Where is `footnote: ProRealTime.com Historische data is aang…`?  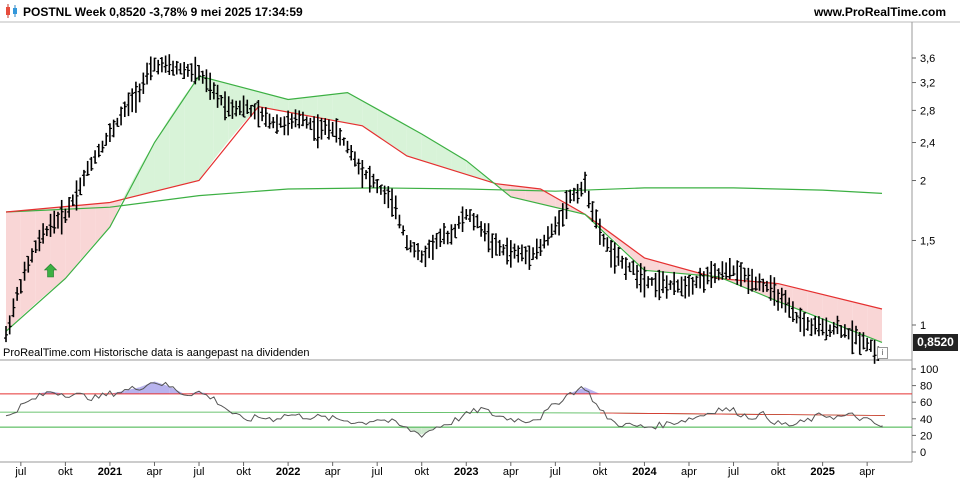 footnote: ProRealTime.com Historische data is aang… is located at coordinates (156, 353).